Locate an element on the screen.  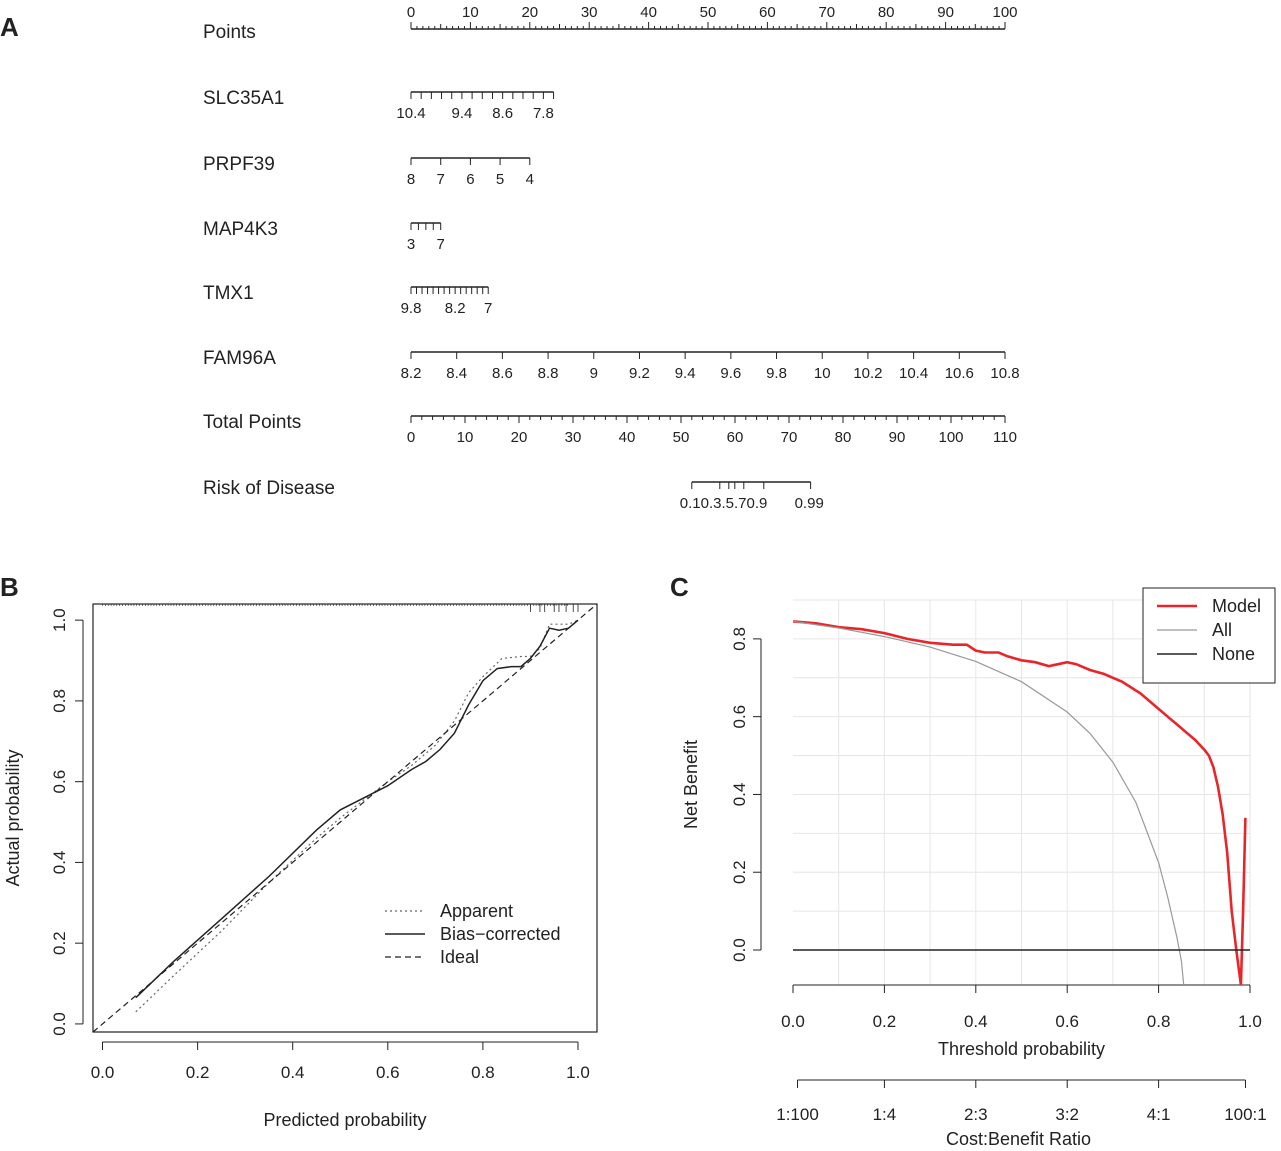
legend-box is located at coordinates (1209, 635).